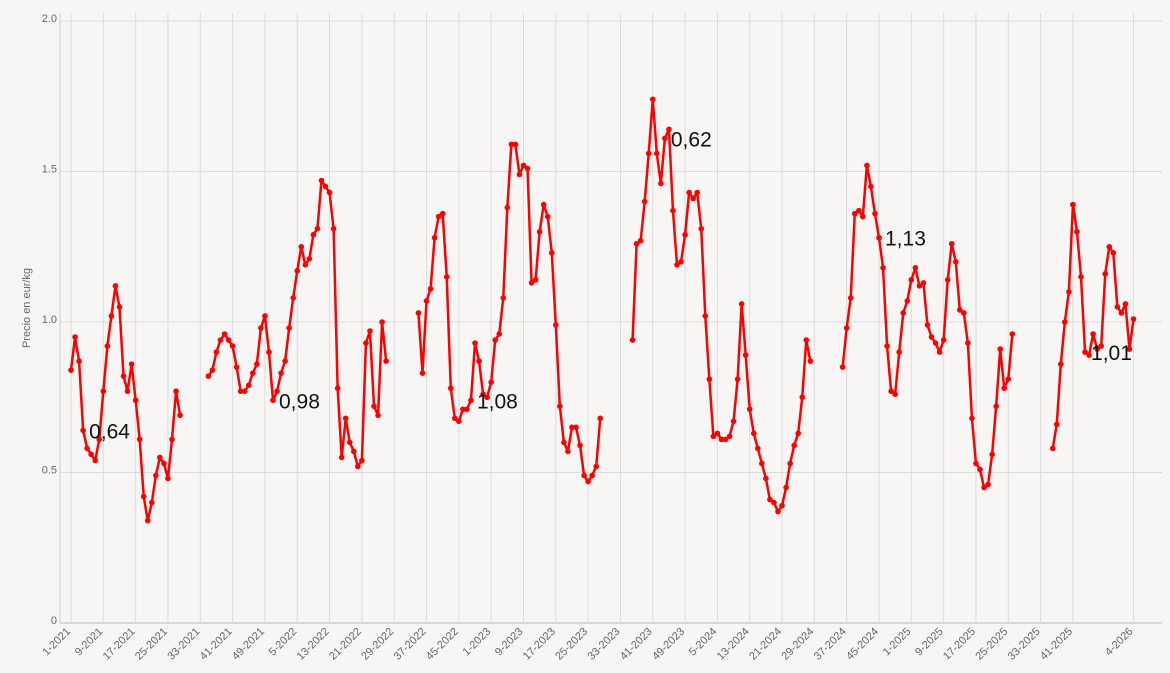 The width and height of the screenshot is (1170, 673). I want to click on x-tick-label: 4-2026, so click(1119, 642).